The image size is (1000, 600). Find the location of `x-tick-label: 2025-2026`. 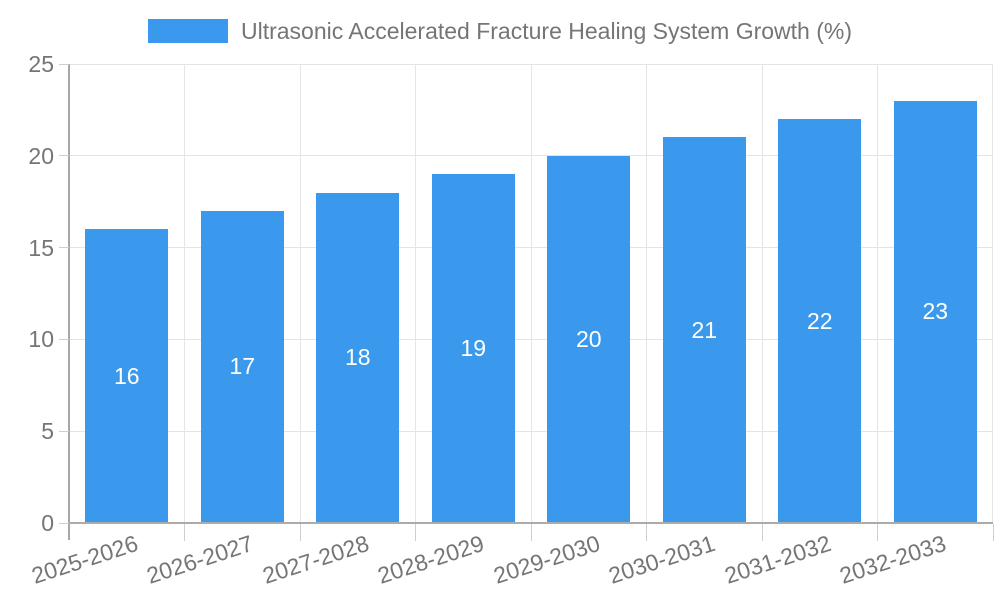

x-tick-label: 2025-2026 is located at coordinates (84, 559).